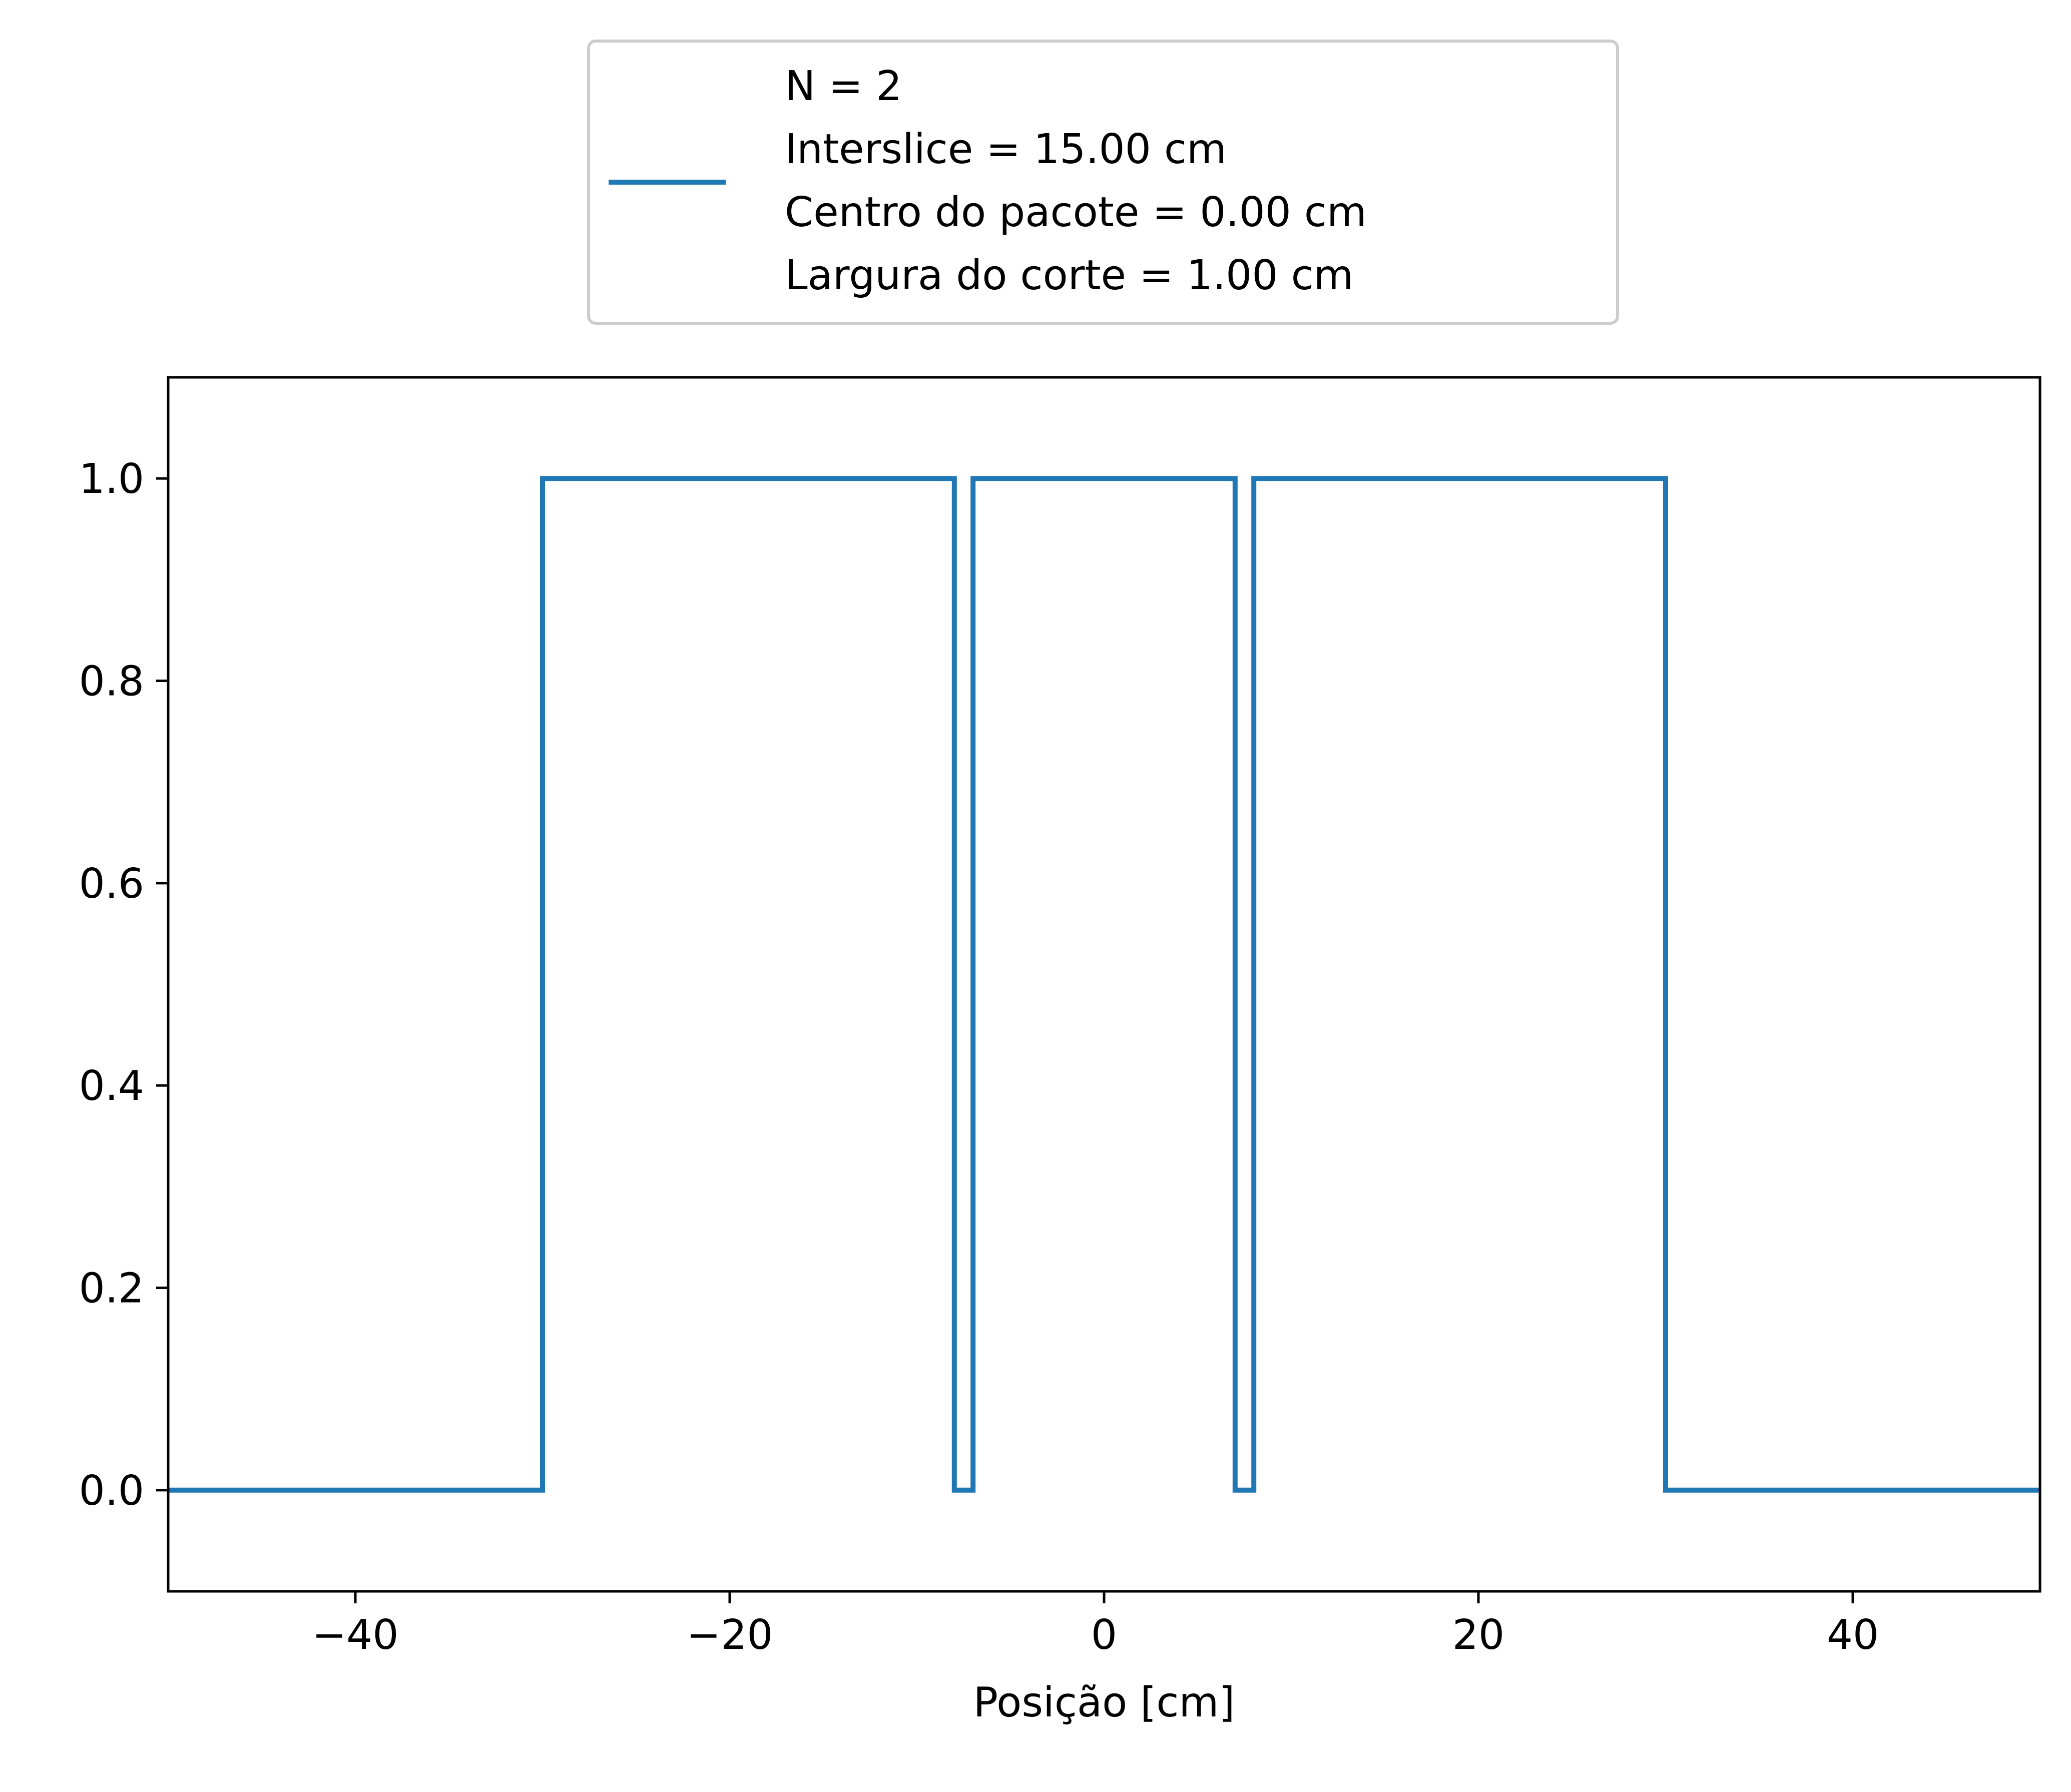  I want to click on legend-frame, so click(1103, 182).